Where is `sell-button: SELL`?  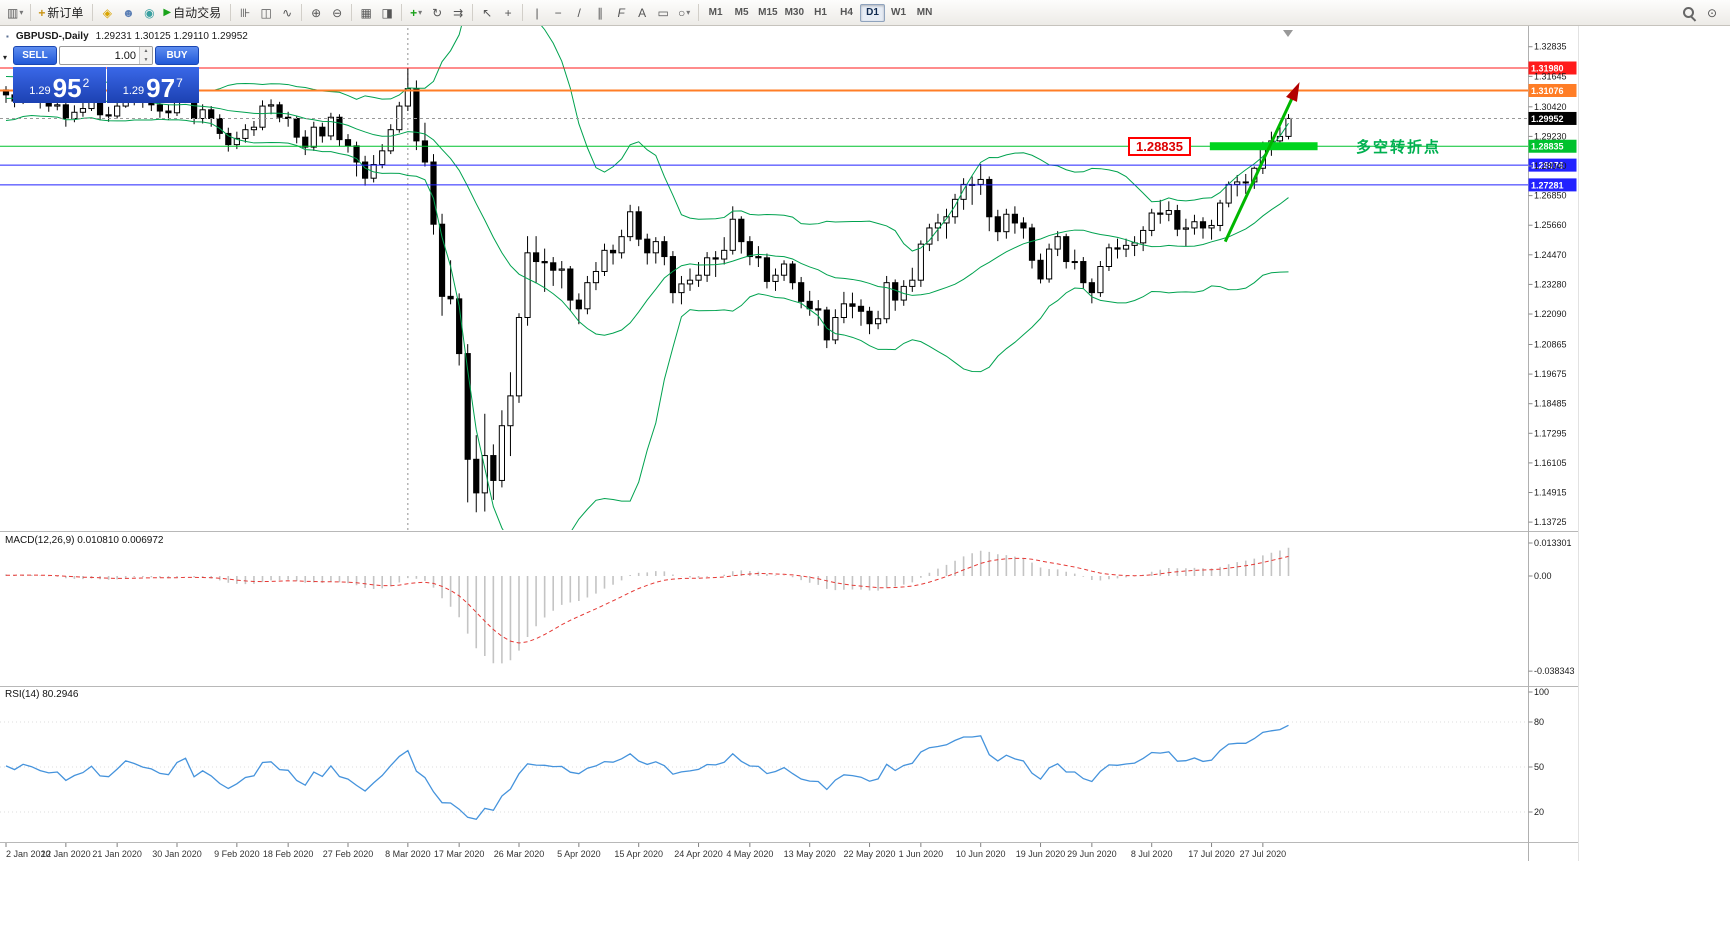
sell-button: SELL is located at coordinates (35, 55).